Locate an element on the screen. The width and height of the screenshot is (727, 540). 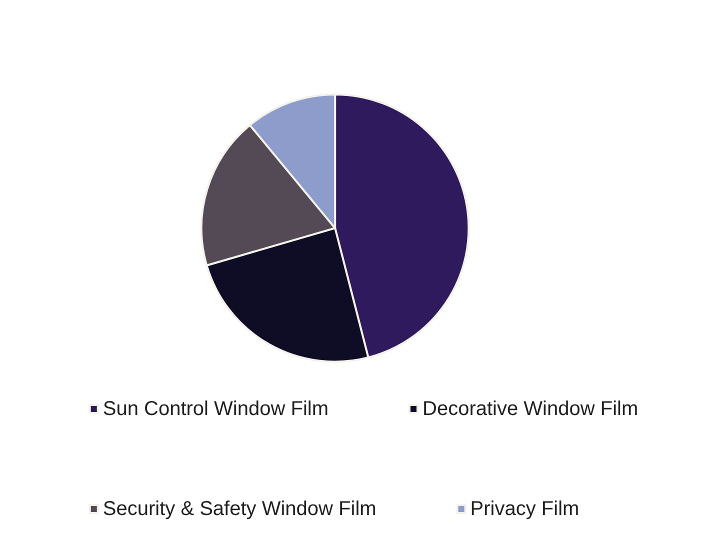
legend-label: Security & Safety Window Film is located at coordinates (239, 509).